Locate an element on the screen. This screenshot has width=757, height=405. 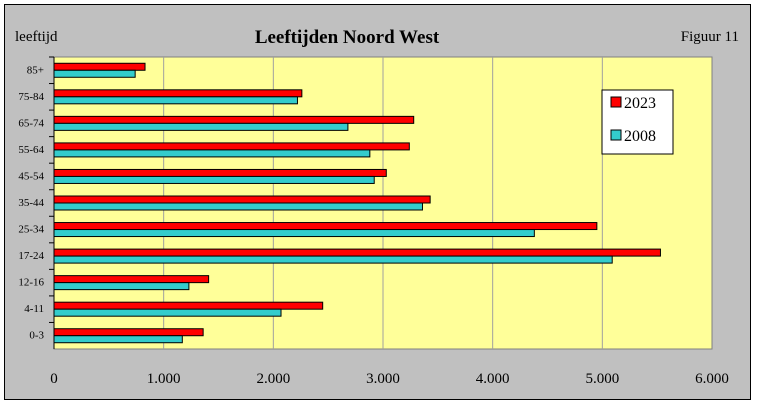
x-tick-label: 2.000 is located at coordinates (273, 379).